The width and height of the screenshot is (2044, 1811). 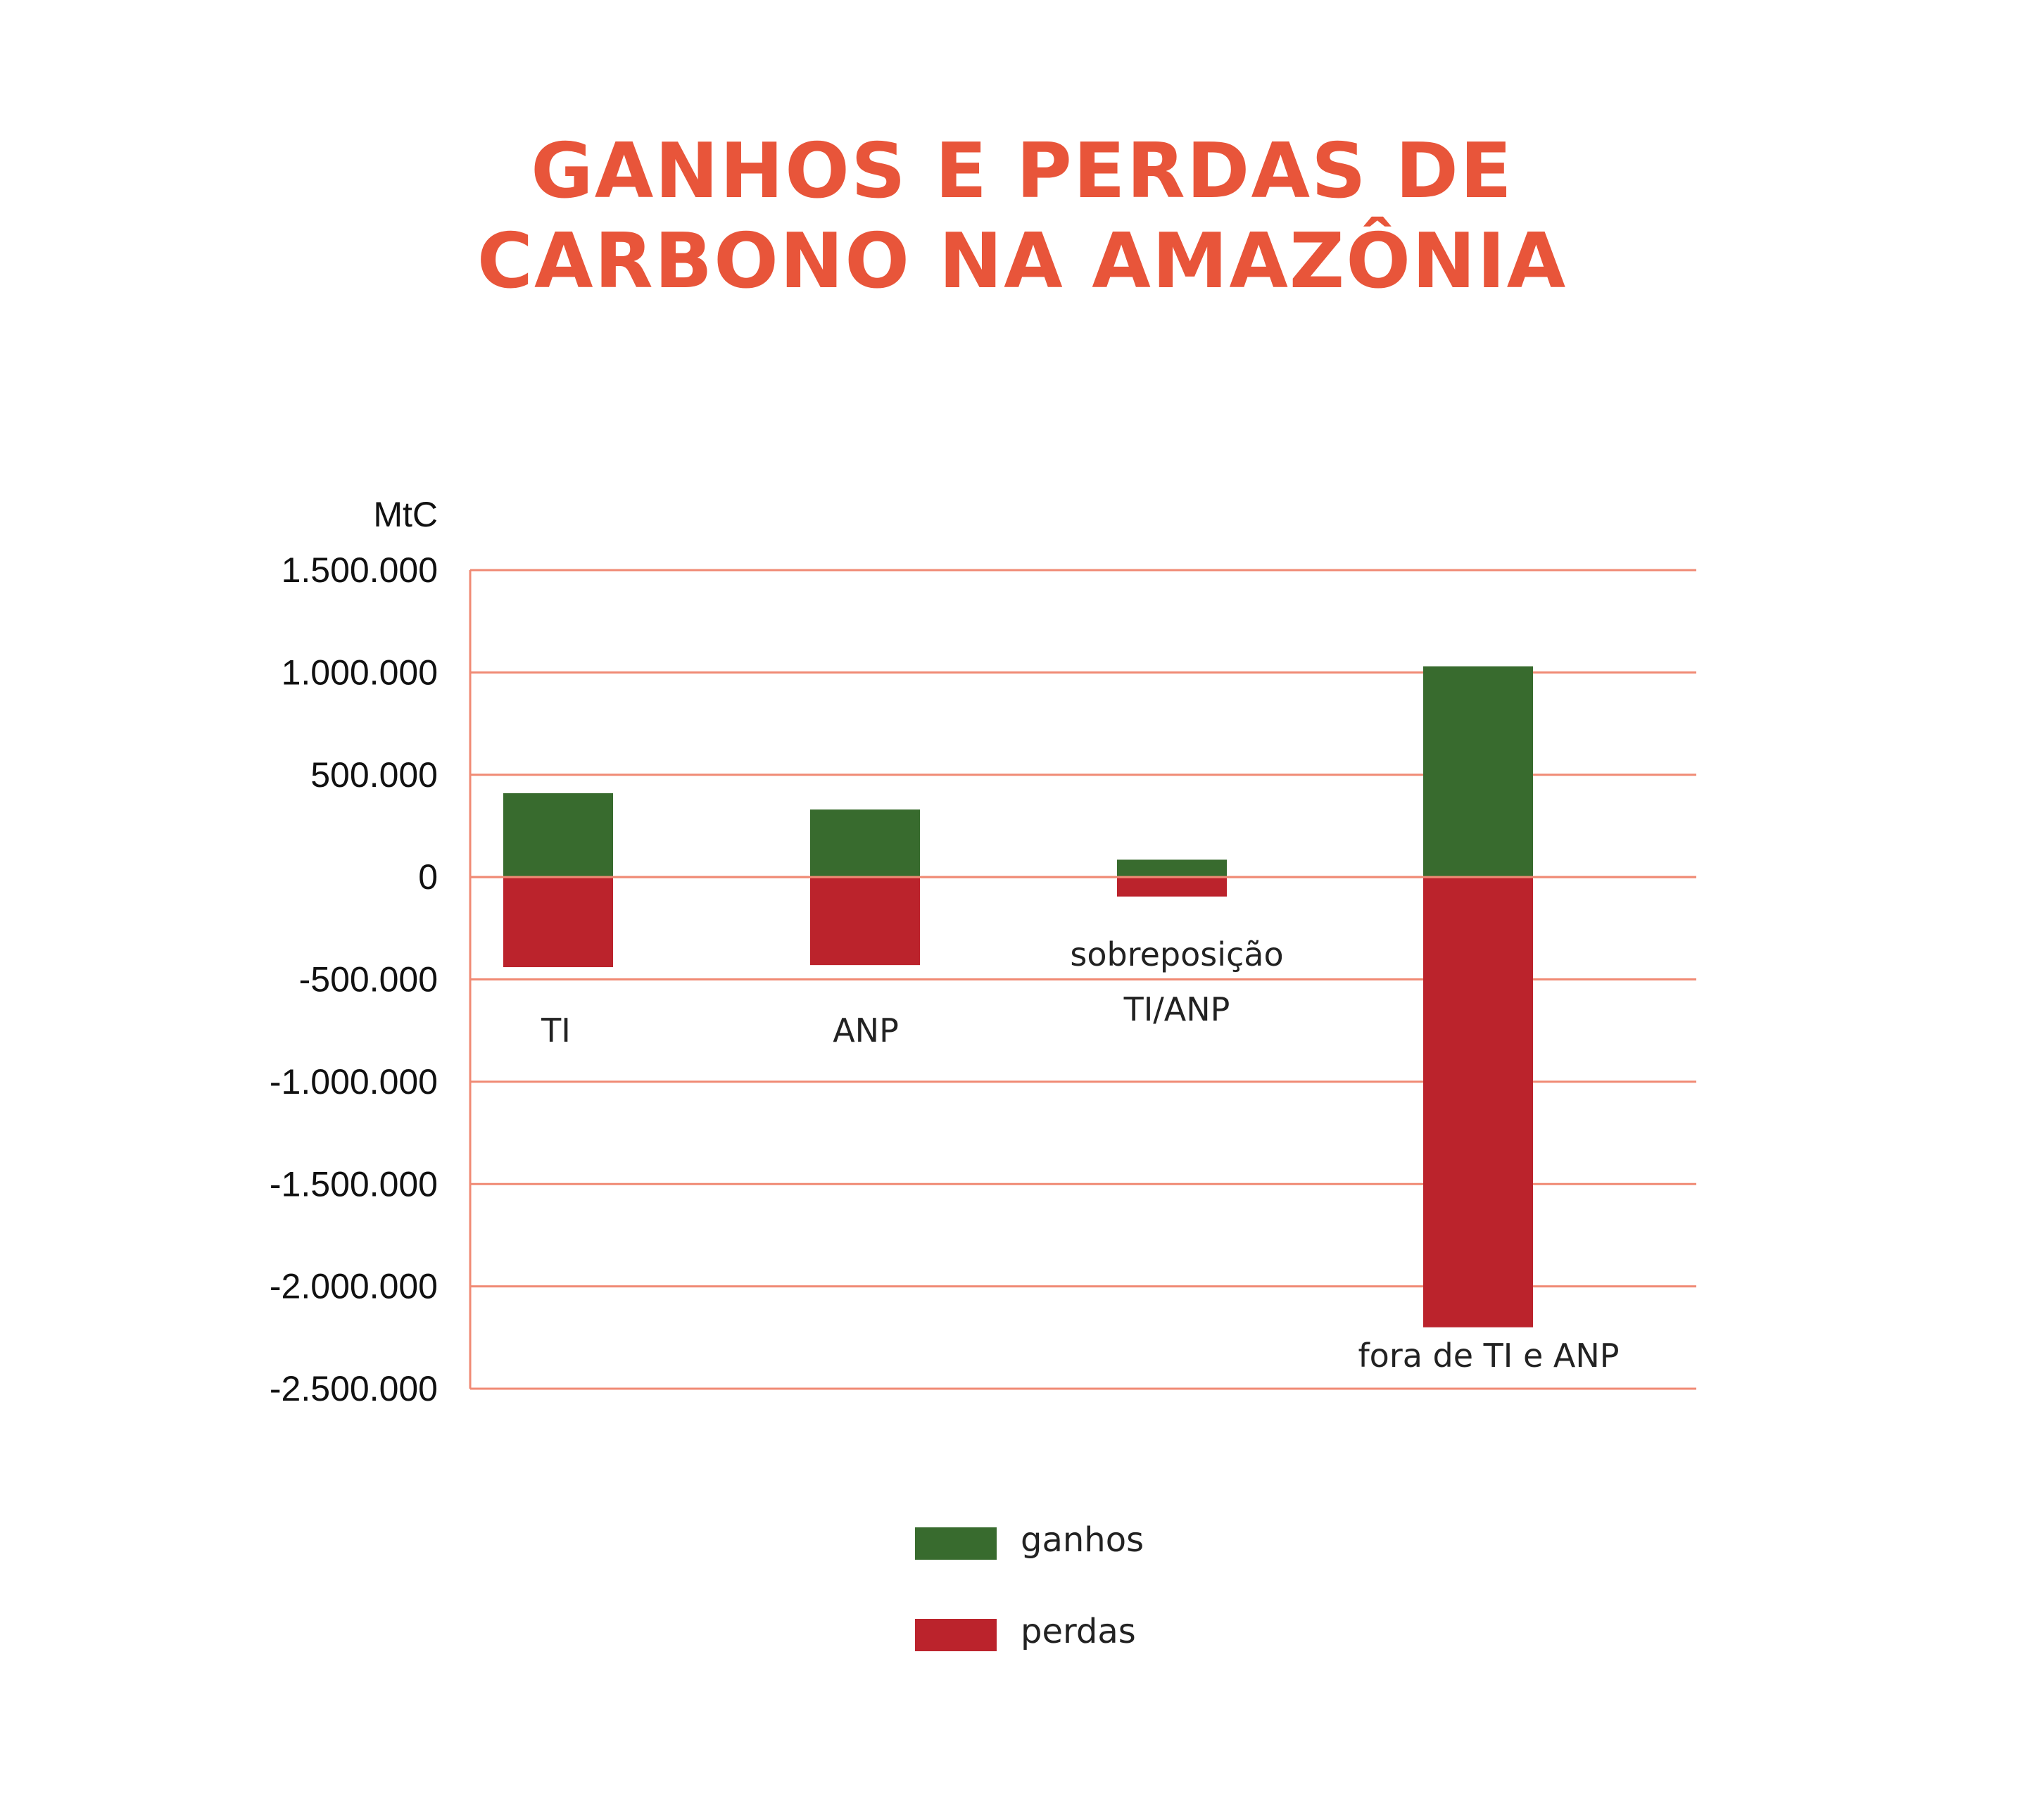 I want to click on legend-label-perdas: perdas, so click(x=1078, y=1632).